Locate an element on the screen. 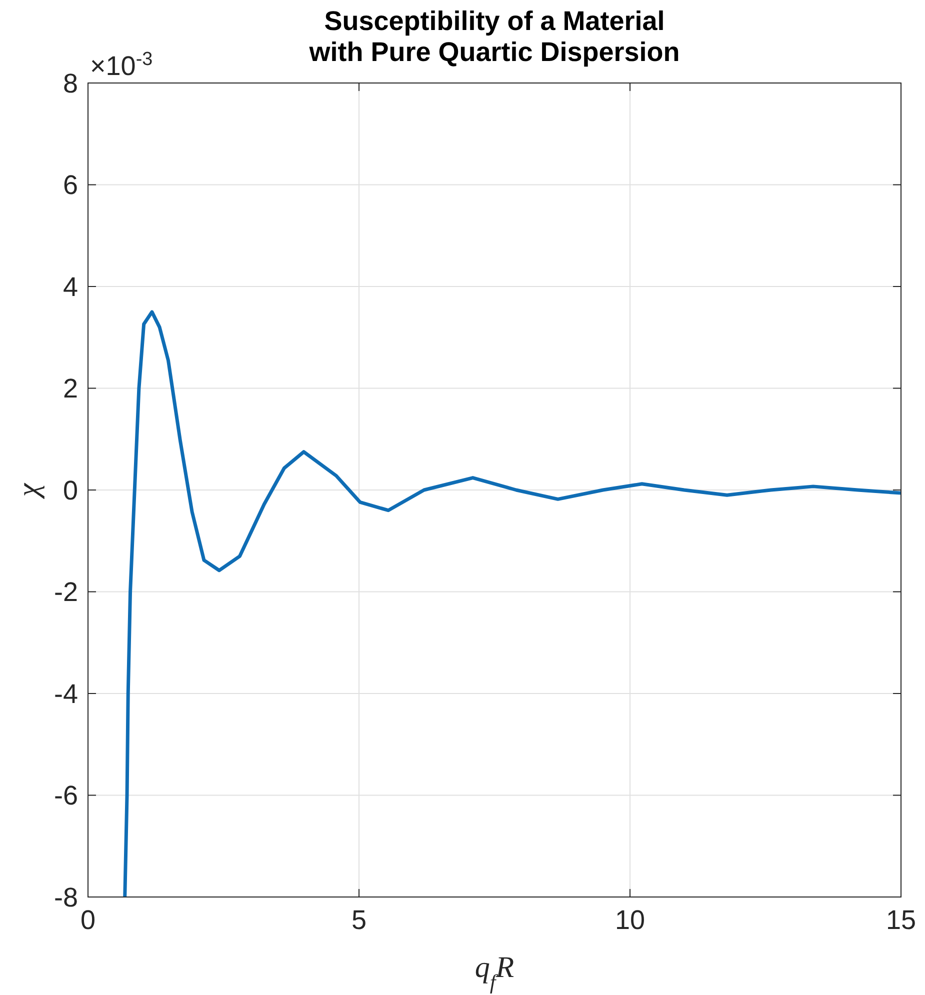  y-tick-label: 6 is located at coordinates (70, 185).